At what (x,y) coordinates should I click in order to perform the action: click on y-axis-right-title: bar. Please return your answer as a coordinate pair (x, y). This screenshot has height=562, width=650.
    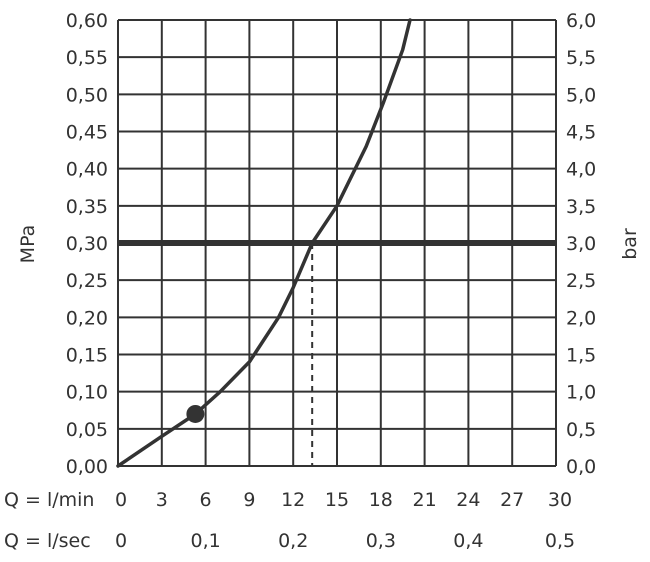
    Looking at the image, I should click on (630, 244).